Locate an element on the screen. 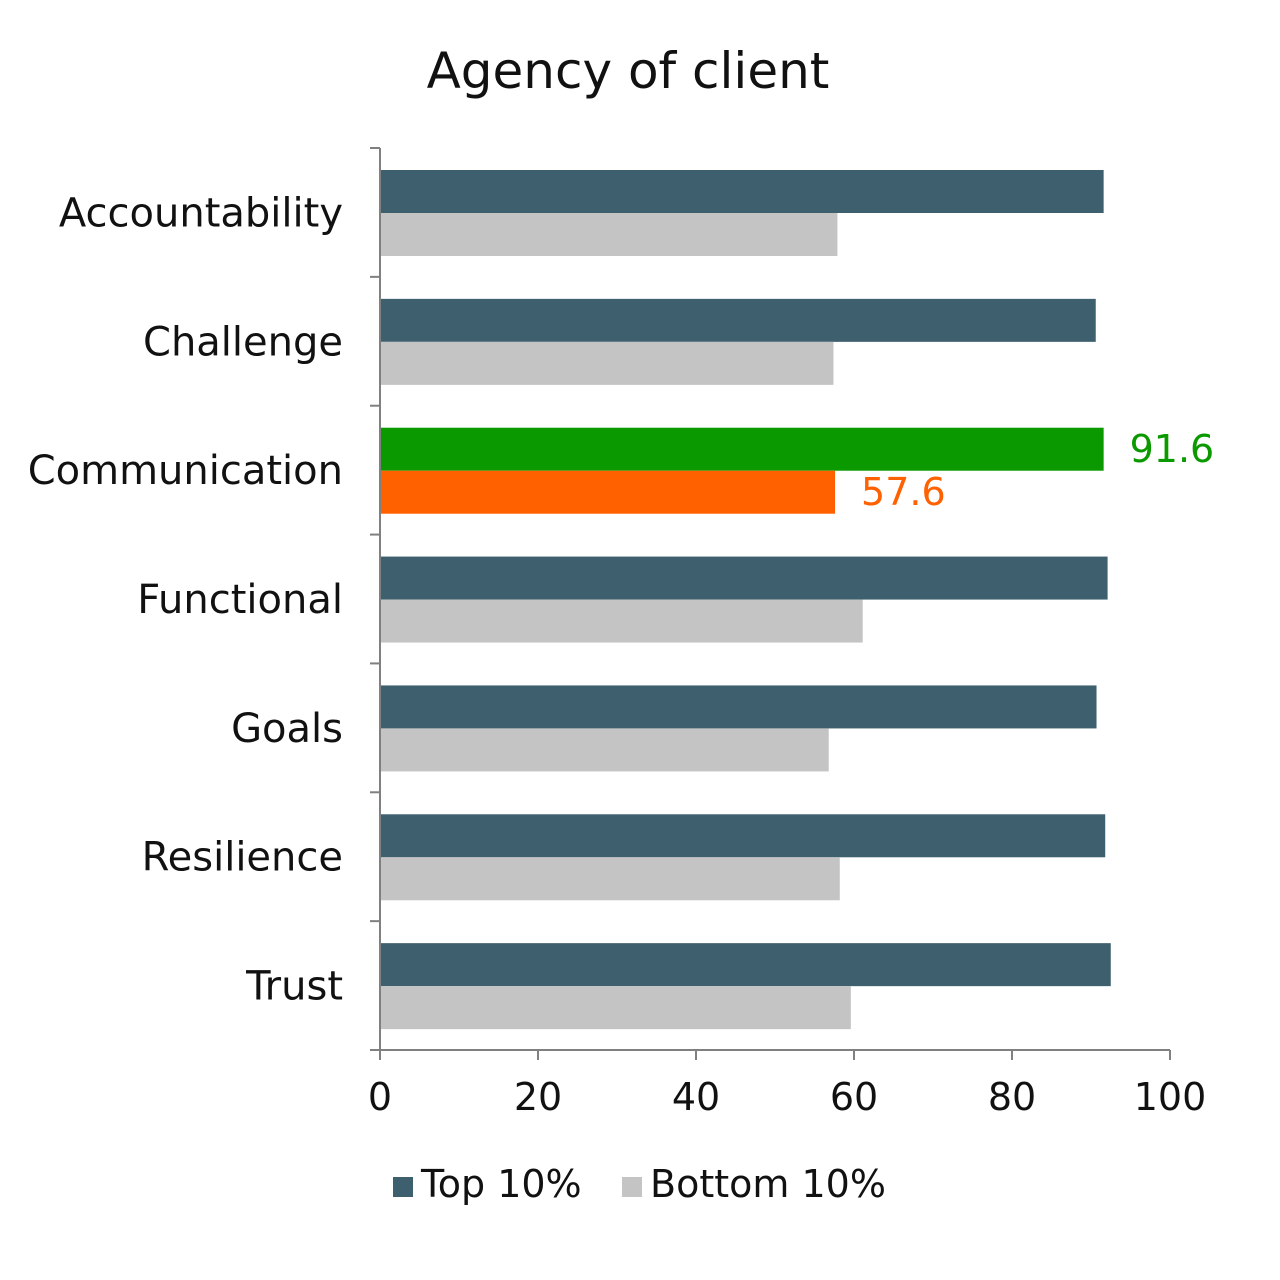  legend: Top 10% Bottom 10% is located at coordinates (639, 1184).